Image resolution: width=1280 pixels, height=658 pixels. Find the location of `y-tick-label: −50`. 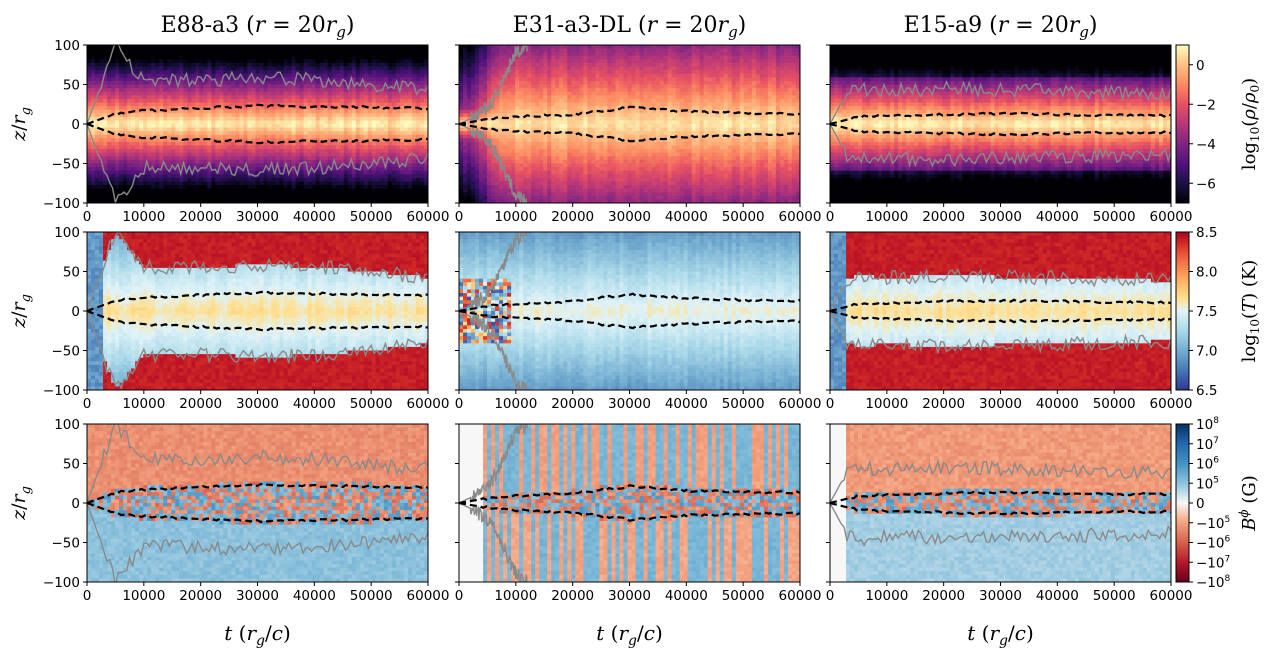

y-tick-label: −50 is located at coordinates (66, 165).